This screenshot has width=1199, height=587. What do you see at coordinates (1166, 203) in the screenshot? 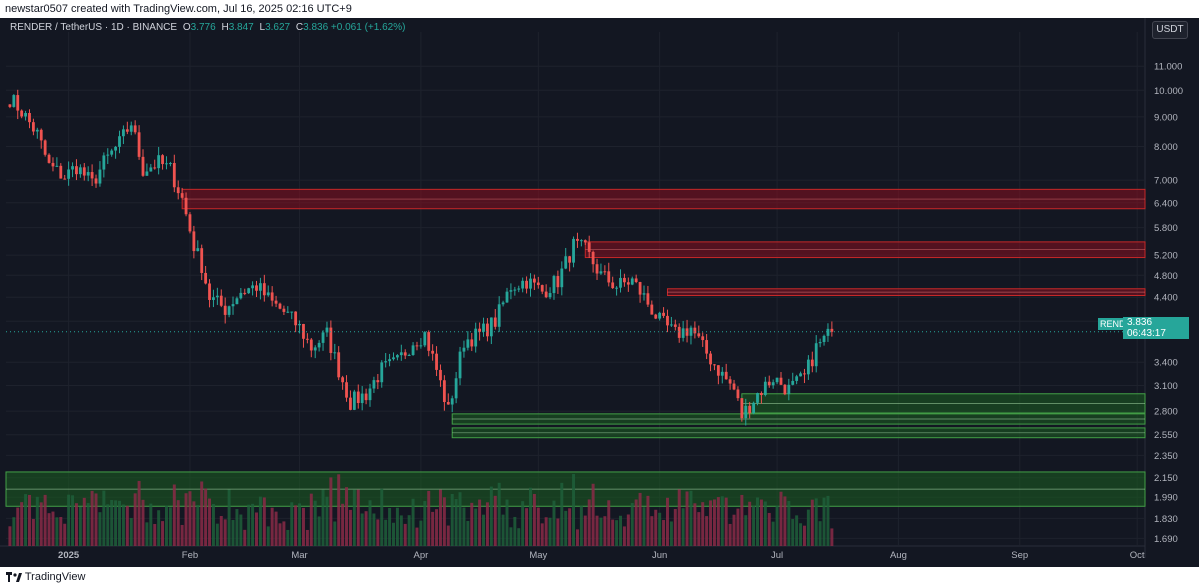
I see `y-tick-label: 6.400` at bounding box center [1166, 203].